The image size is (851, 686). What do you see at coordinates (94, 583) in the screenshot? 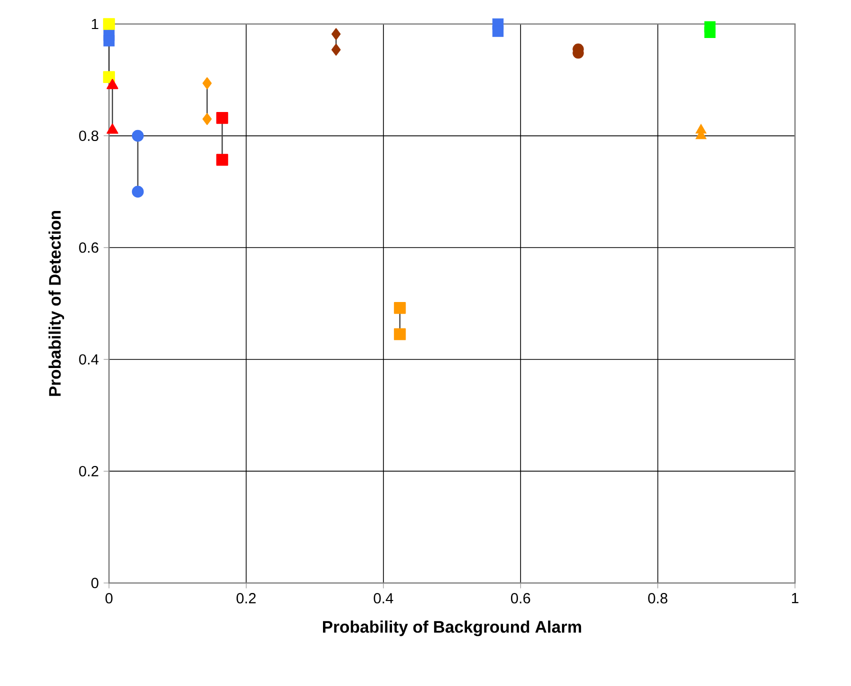
I see `y-tick-label: 0` at bounding box center [94, 583].